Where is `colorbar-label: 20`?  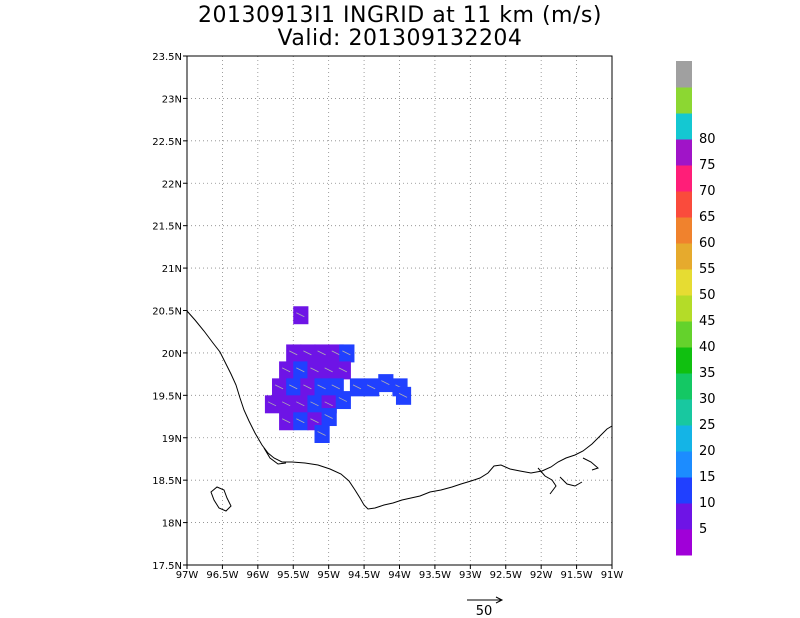 colorbar-label: 20 is located at coordinates (707, 451).